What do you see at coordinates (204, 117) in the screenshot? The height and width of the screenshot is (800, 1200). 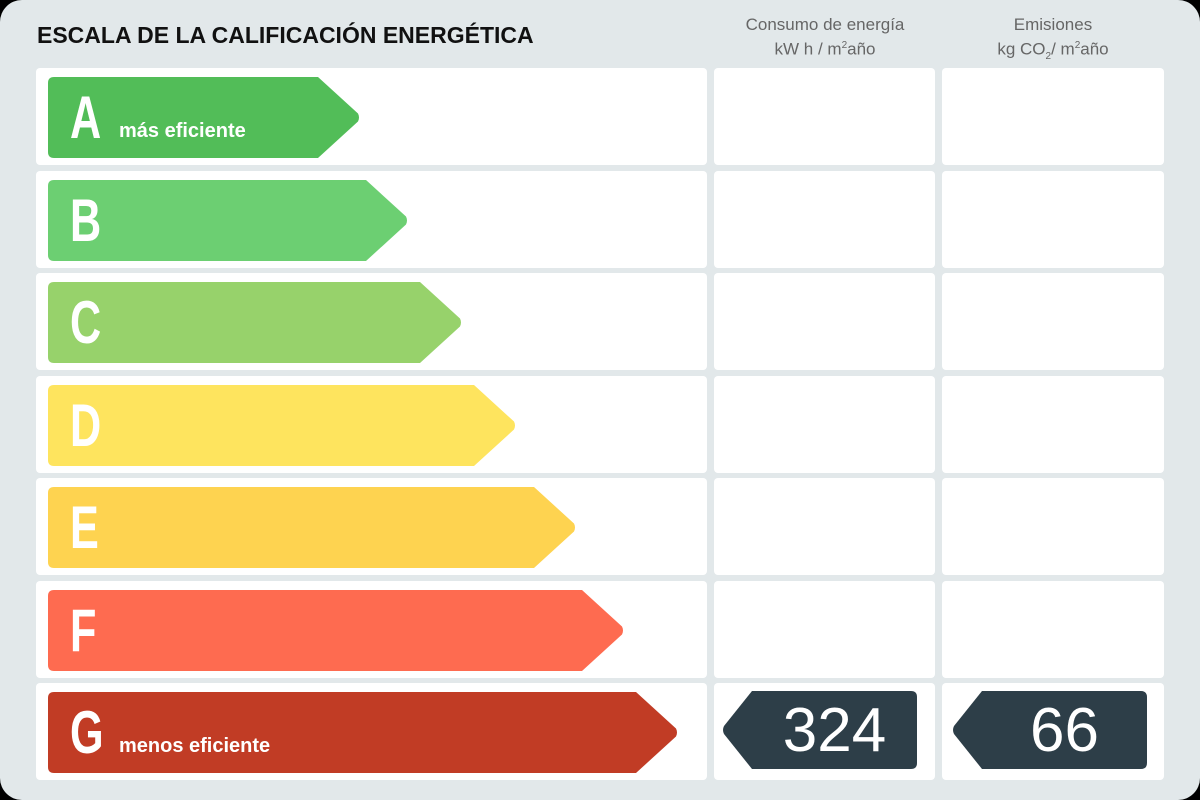 I see `rating-arrow-a: A más eficiente` at bounding box center [204, 117].